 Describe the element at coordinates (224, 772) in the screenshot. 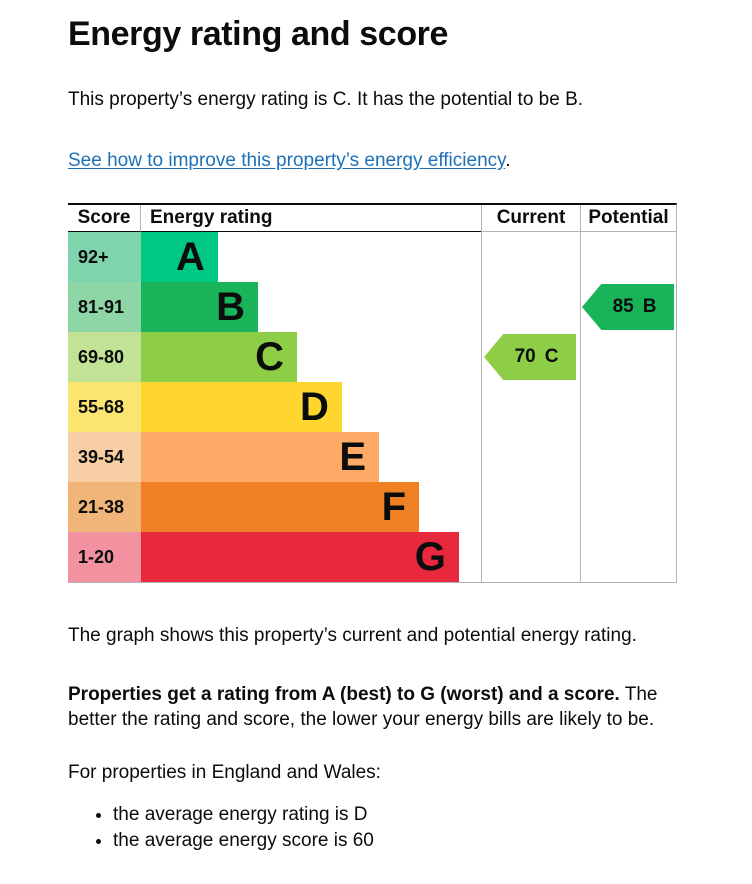

I see `region-intro: For properties in England and Wales:` at that location.